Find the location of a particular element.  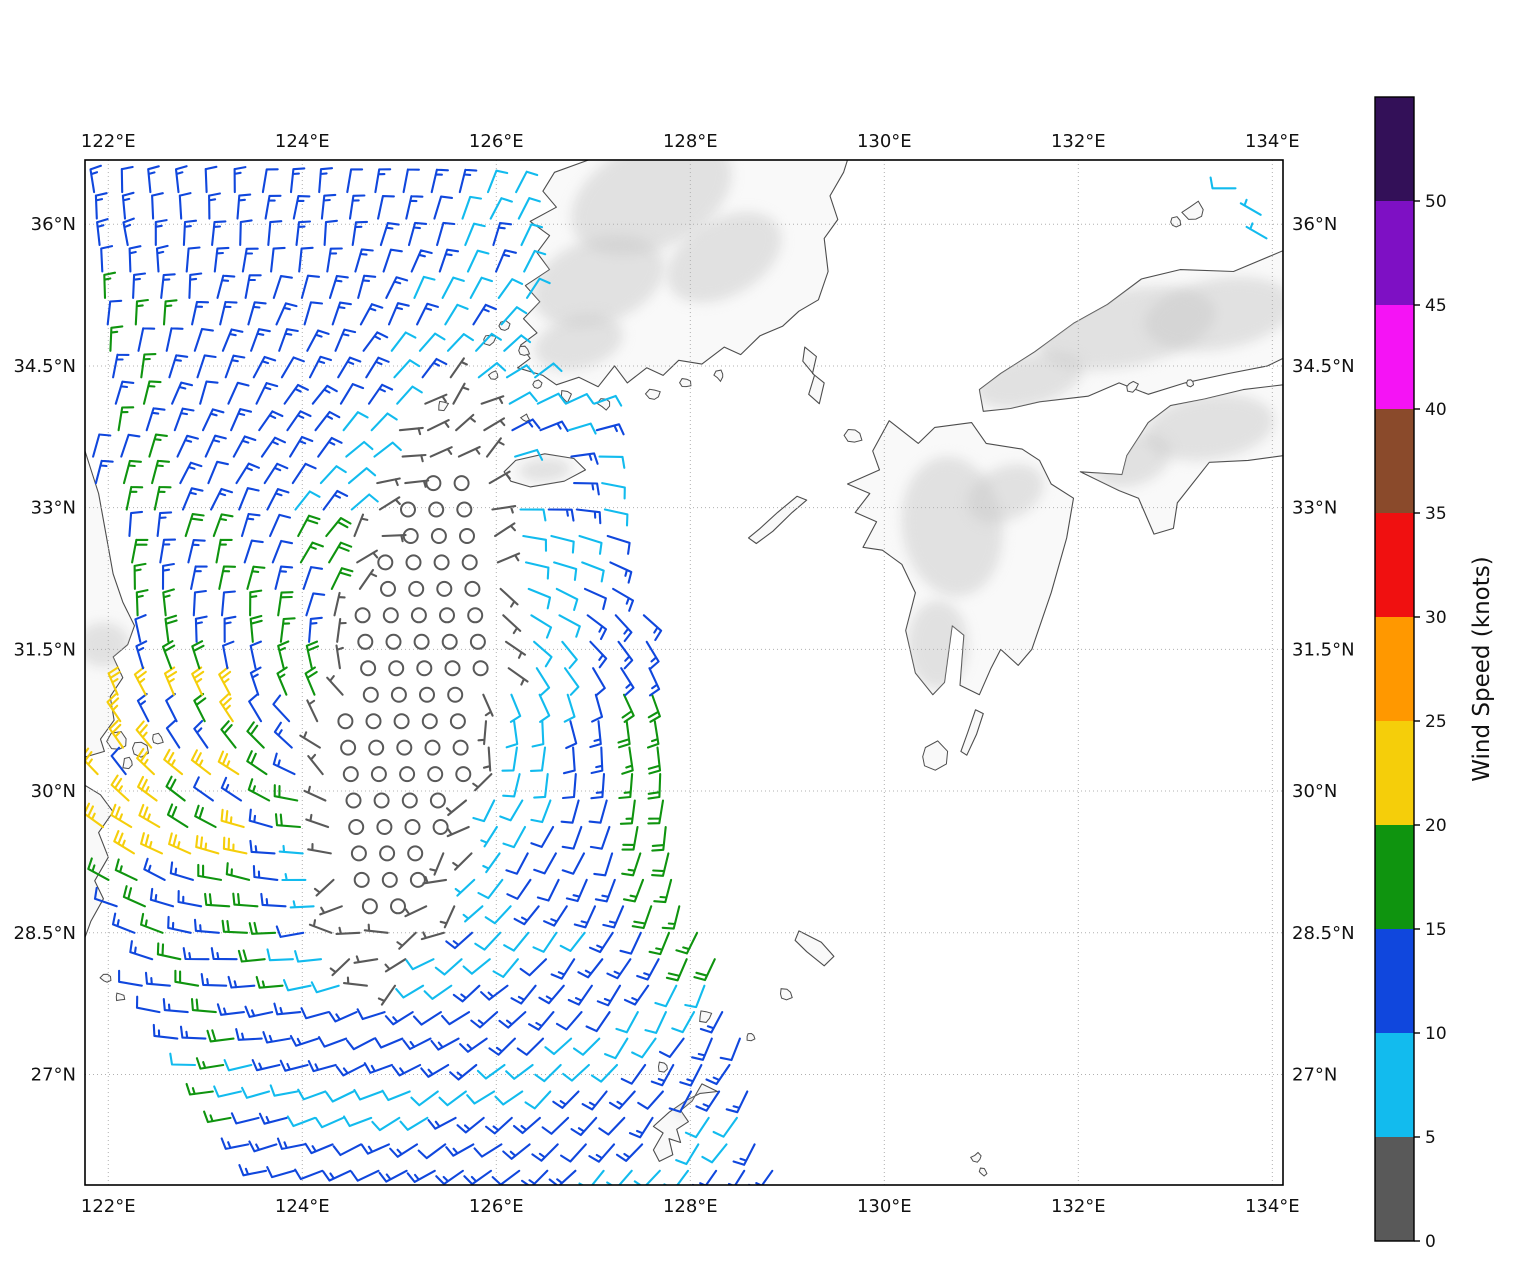

lon-tick-label-bottom: 130°E is located at coordinates (884, 1206).